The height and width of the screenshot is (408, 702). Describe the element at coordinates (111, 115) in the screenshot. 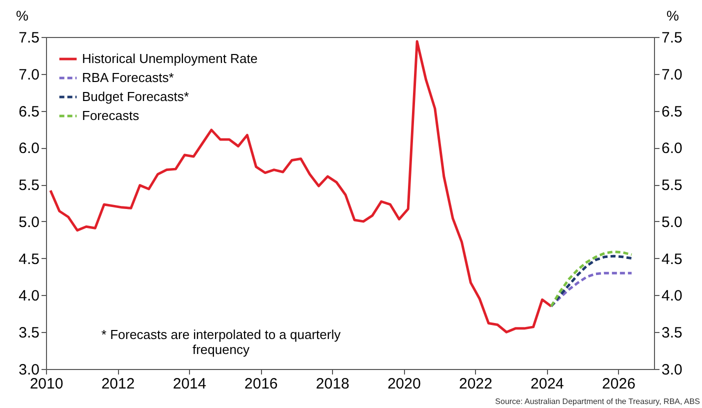

I see `legend-label: Forecasts` at that location.